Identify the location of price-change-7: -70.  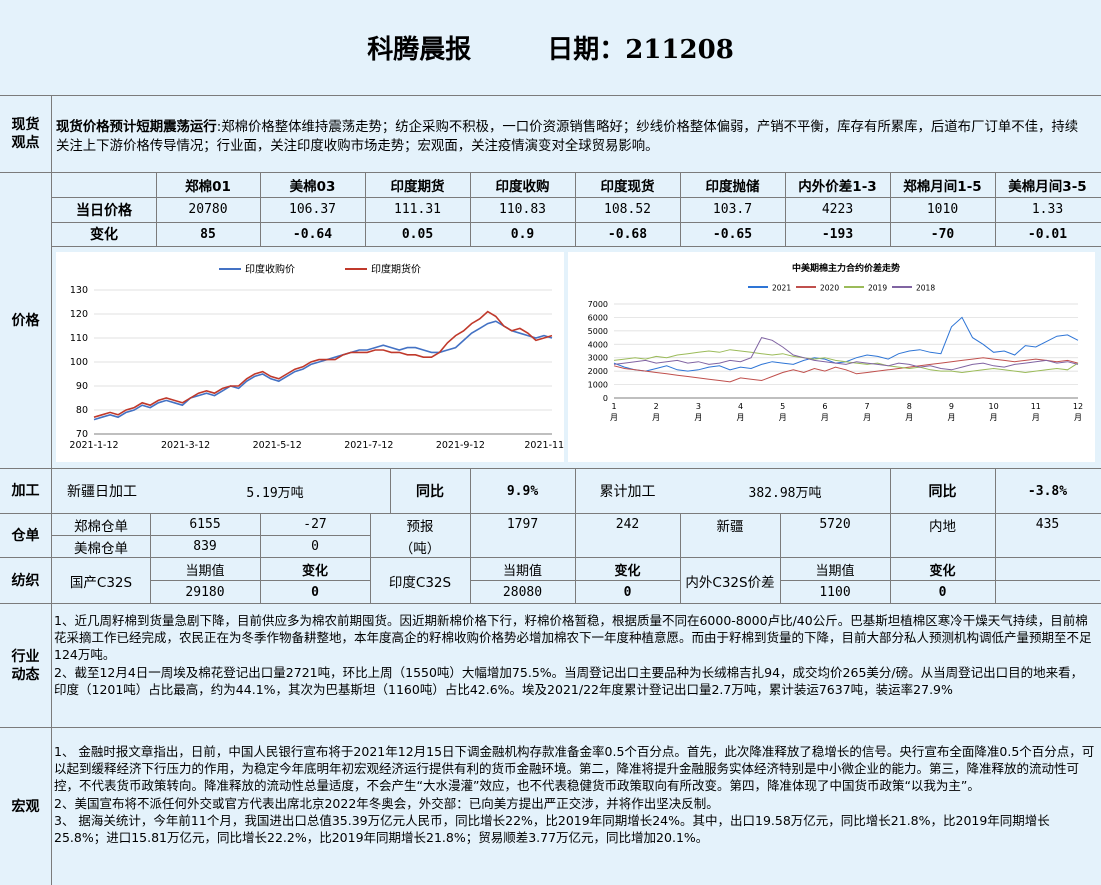
(942, 234).